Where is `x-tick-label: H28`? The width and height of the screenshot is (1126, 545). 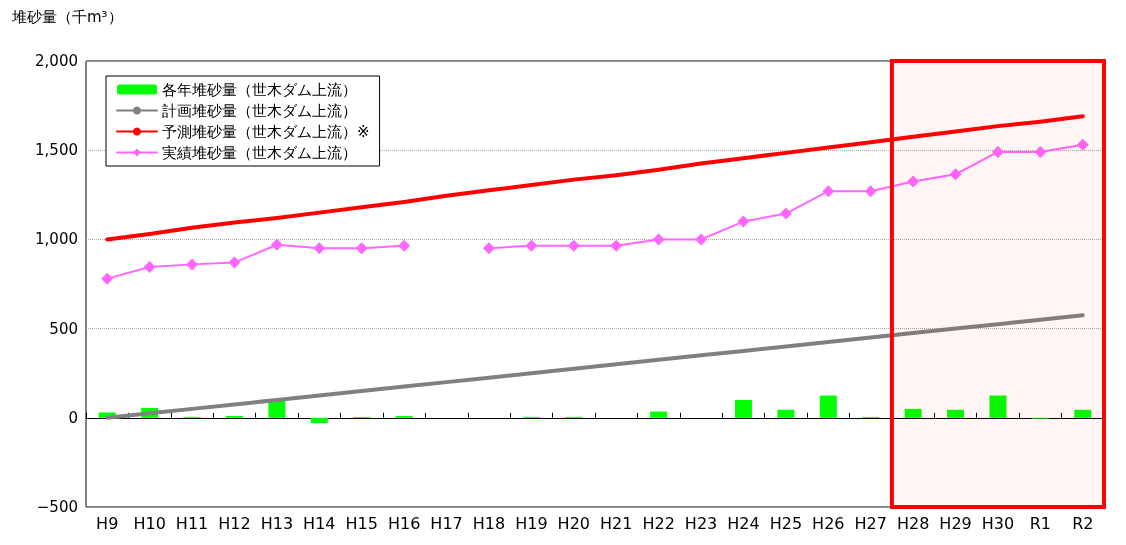
x-tick-label: H28 is located at coordinates (913, 523).